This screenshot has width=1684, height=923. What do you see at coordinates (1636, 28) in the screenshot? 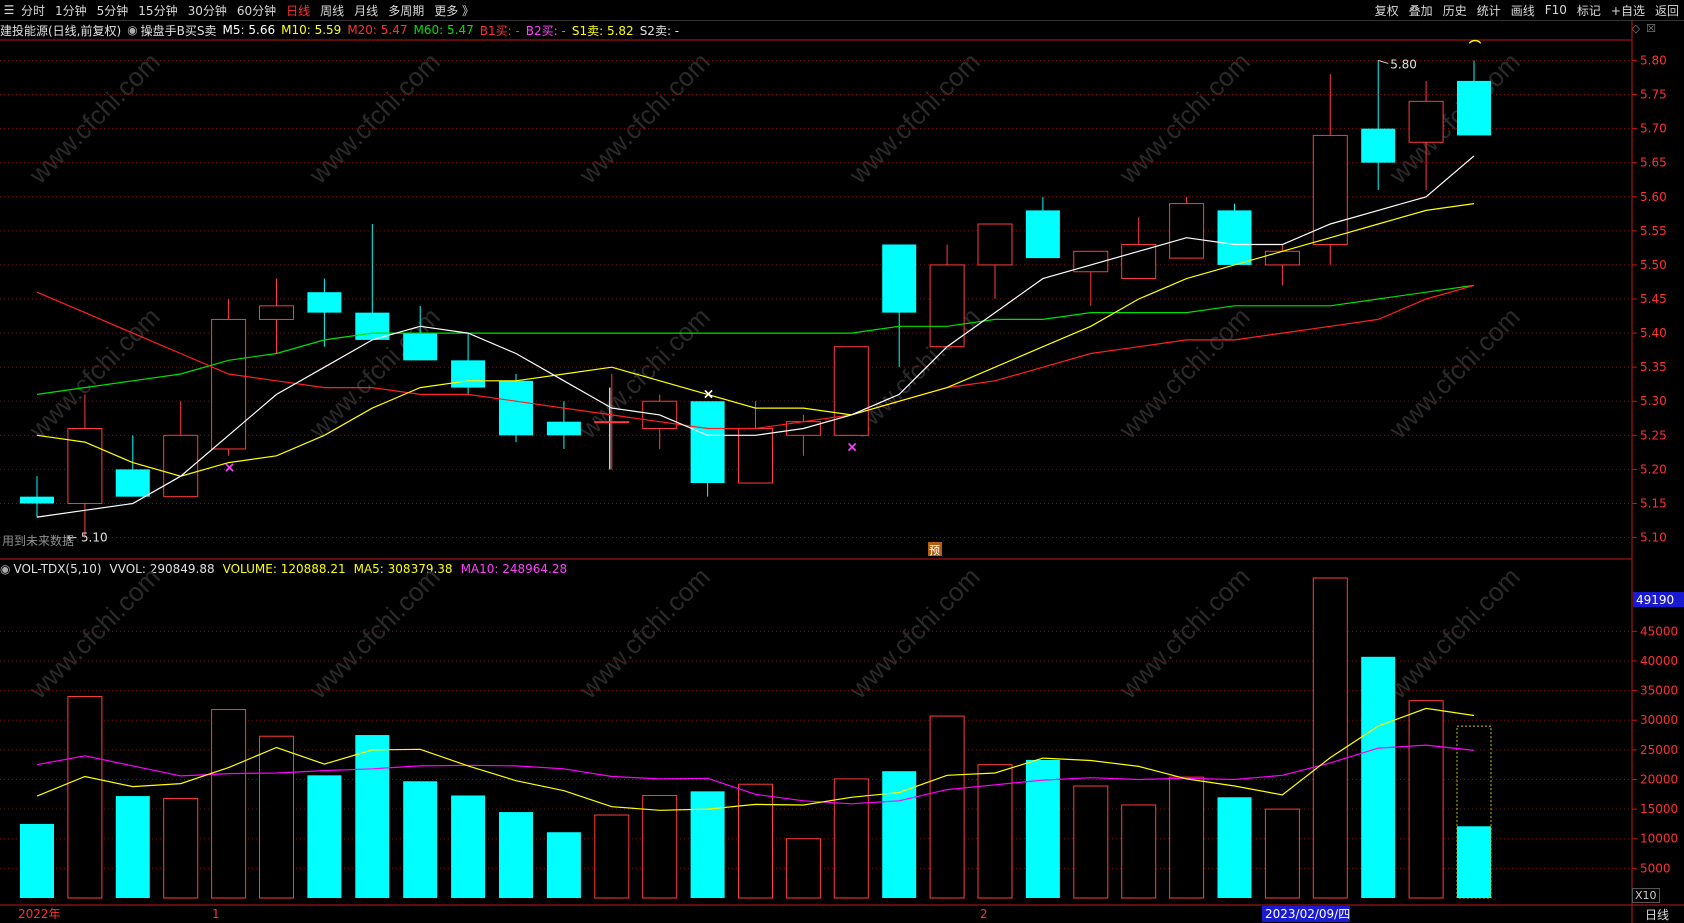
I see `diamond-icon: ◇` at bounding box center [1636, 28].